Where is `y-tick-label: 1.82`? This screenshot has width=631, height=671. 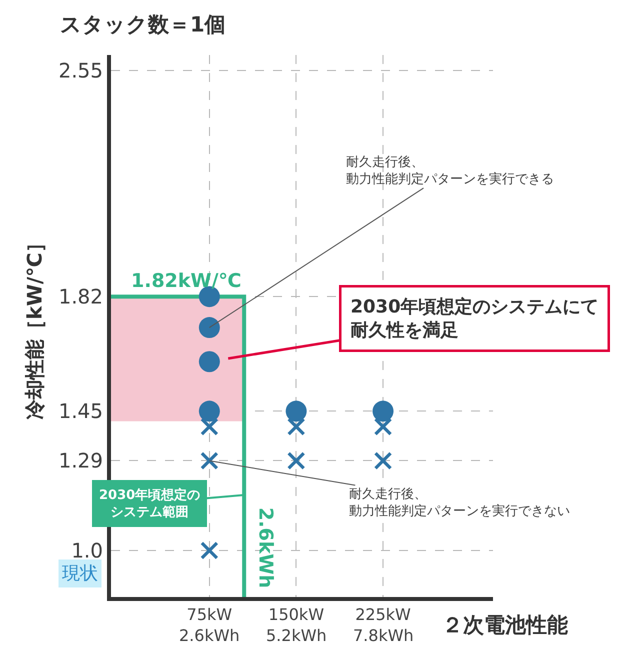
y-tick-label: 1.82 is located at coordinates (80, 296).